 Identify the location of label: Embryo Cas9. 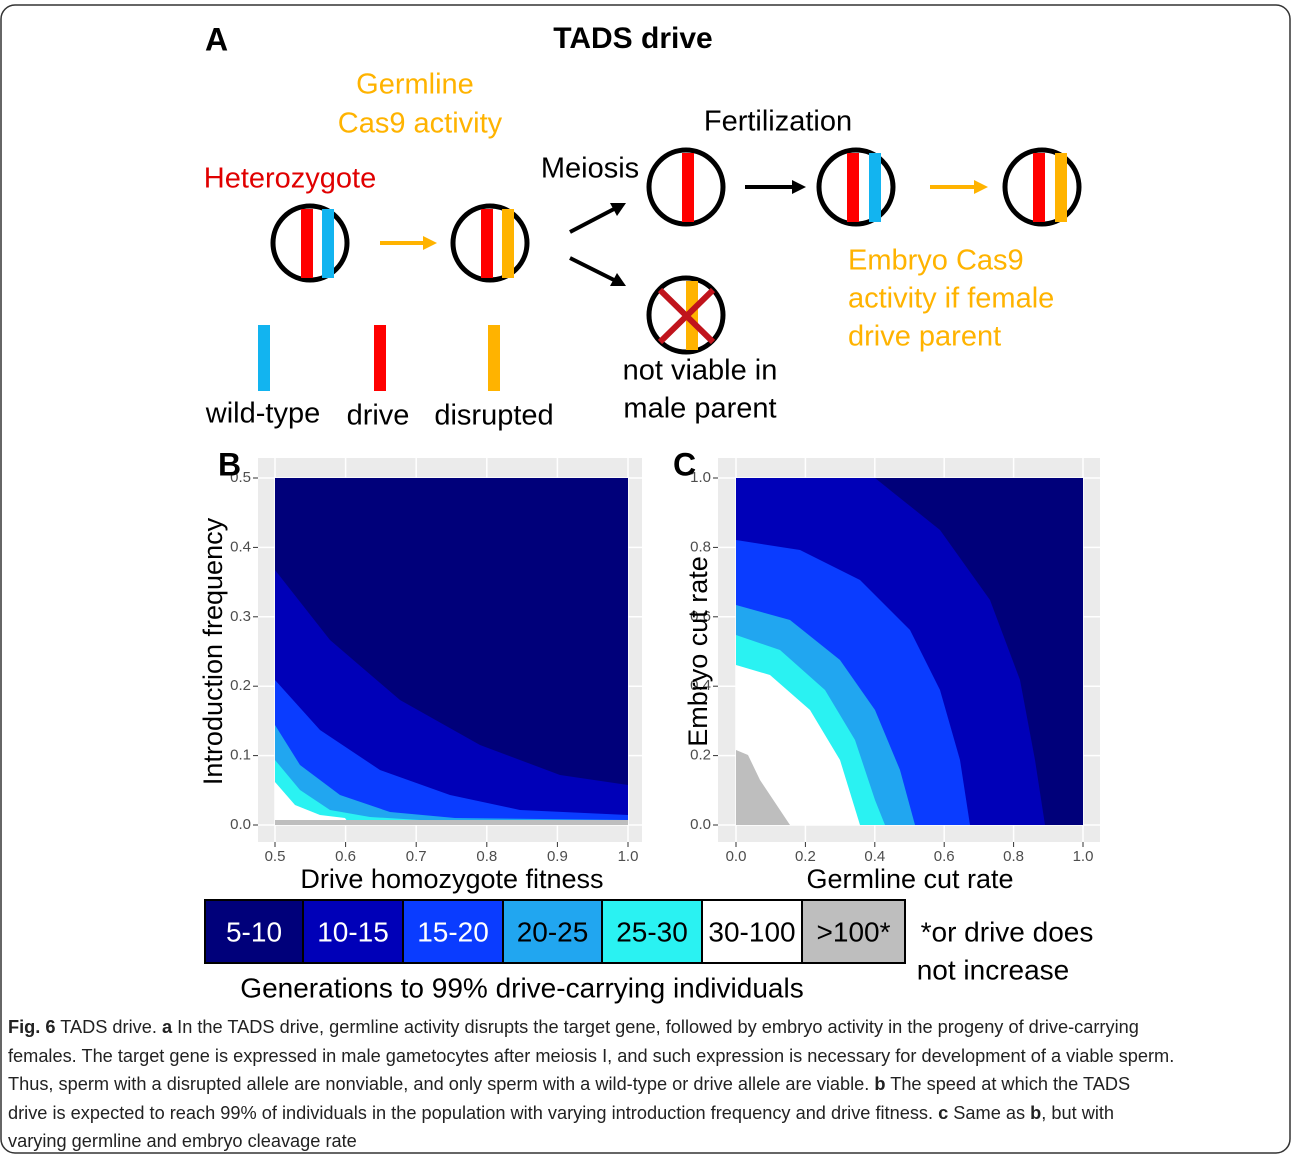
(936, 261).